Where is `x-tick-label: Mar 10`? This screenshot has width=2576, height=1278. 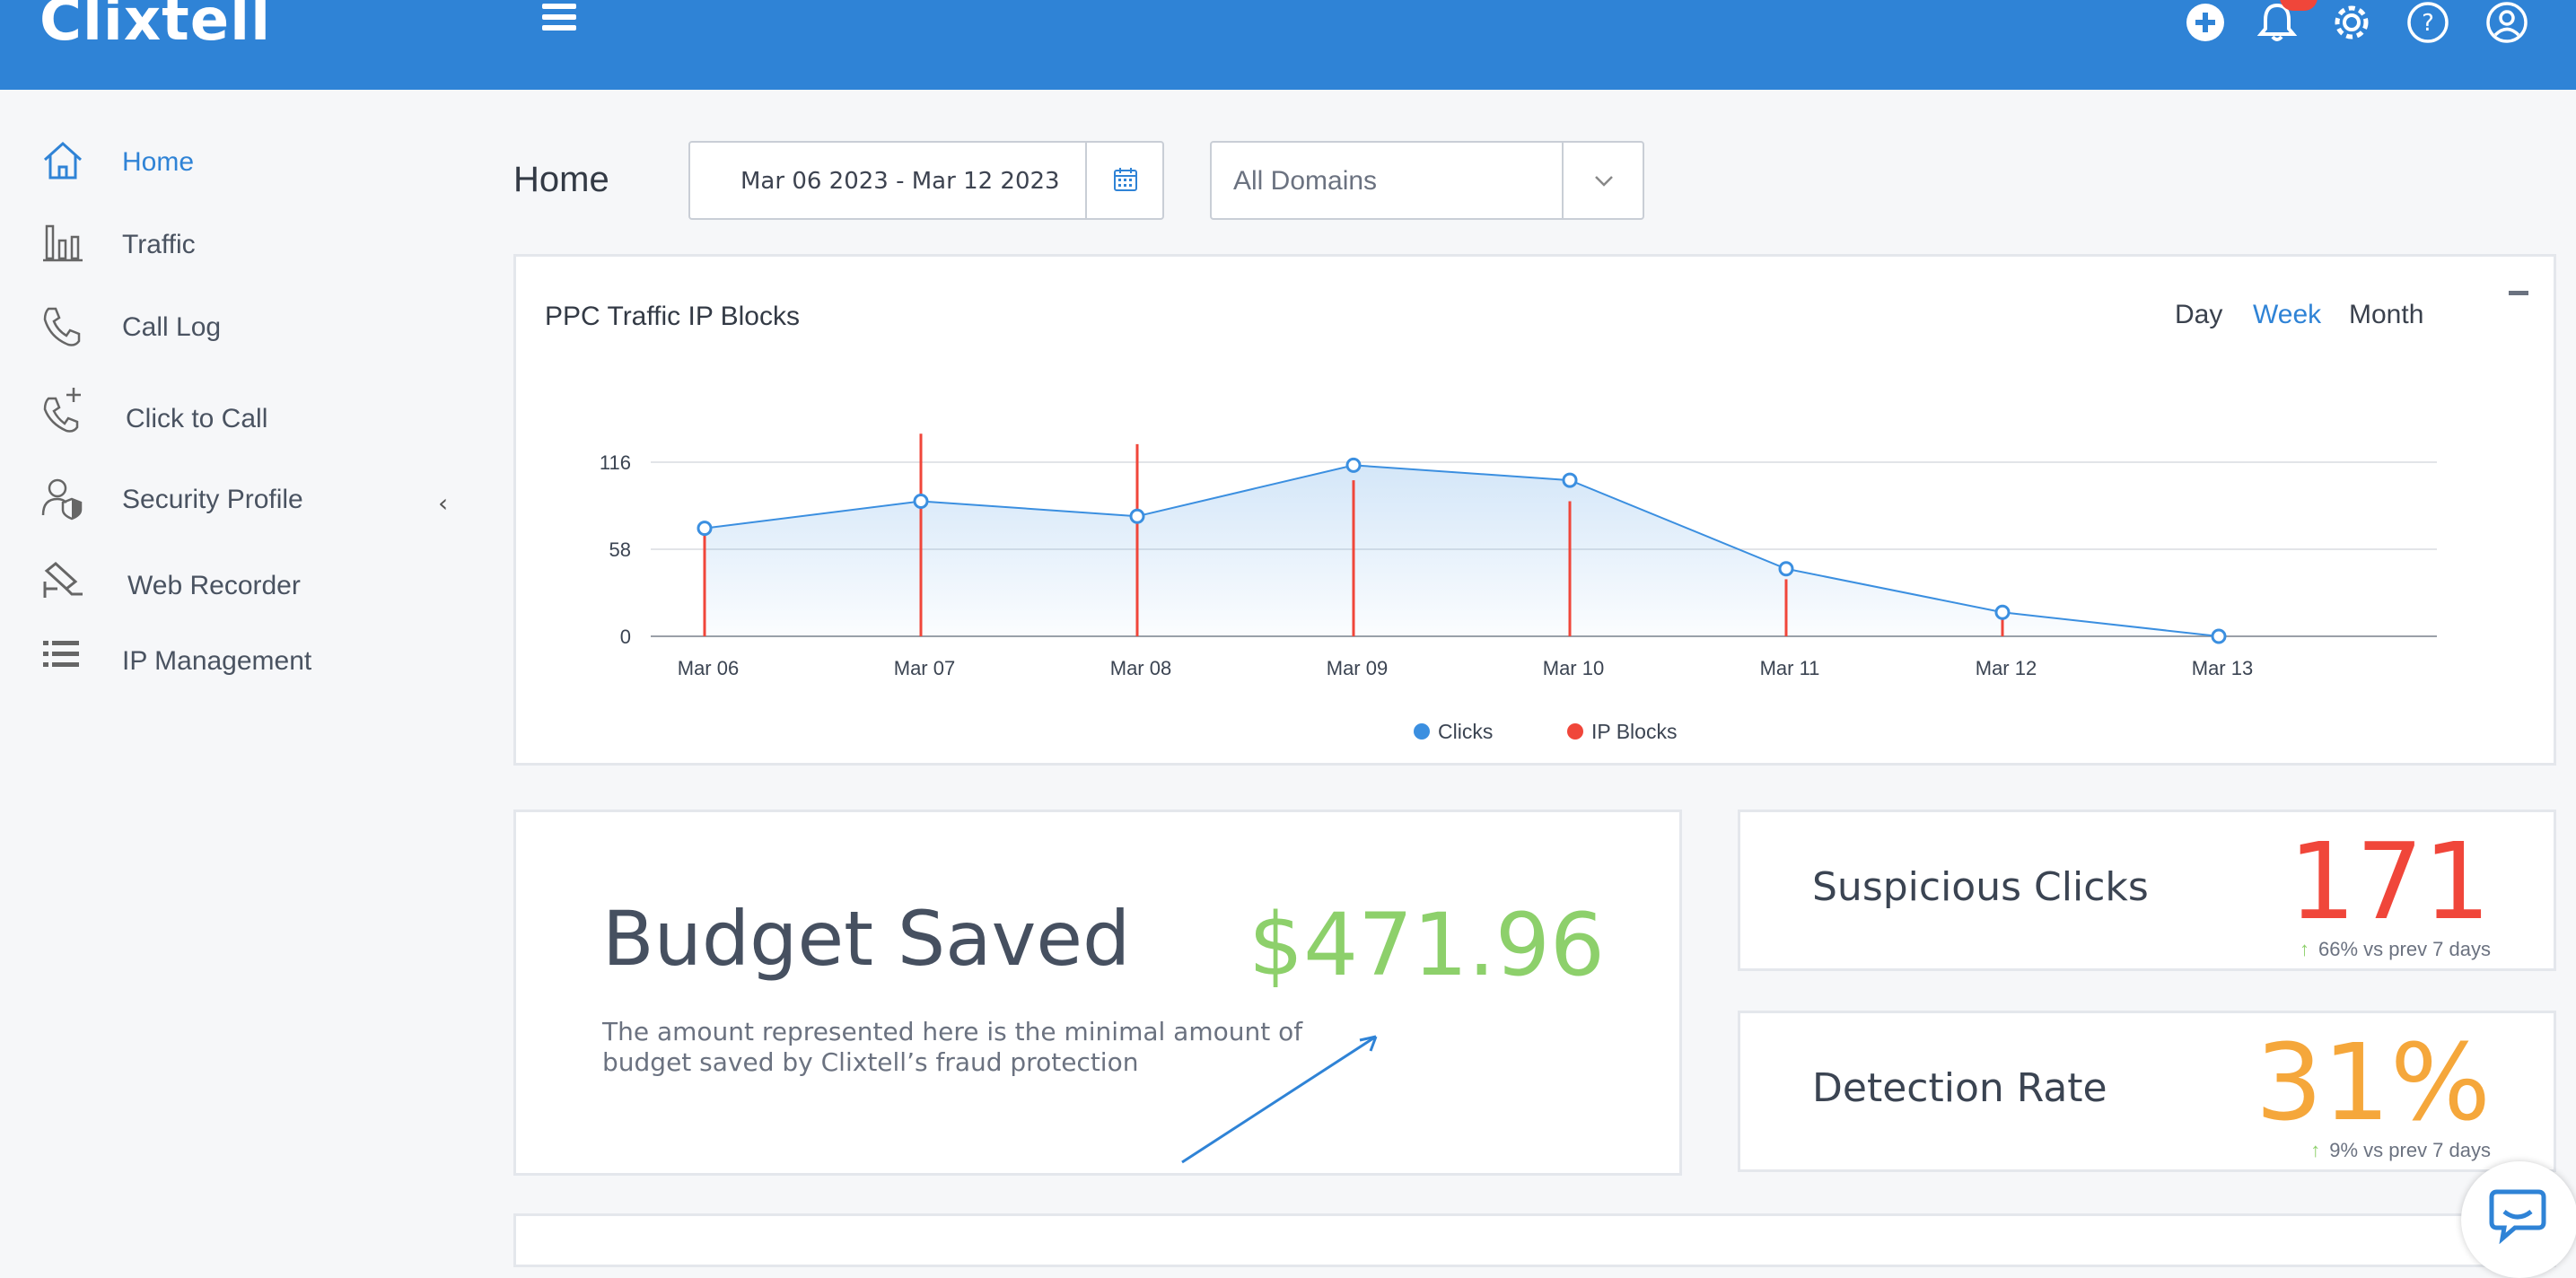 x-tick-label: Mar 10 is located at coordinates (1573, 668).